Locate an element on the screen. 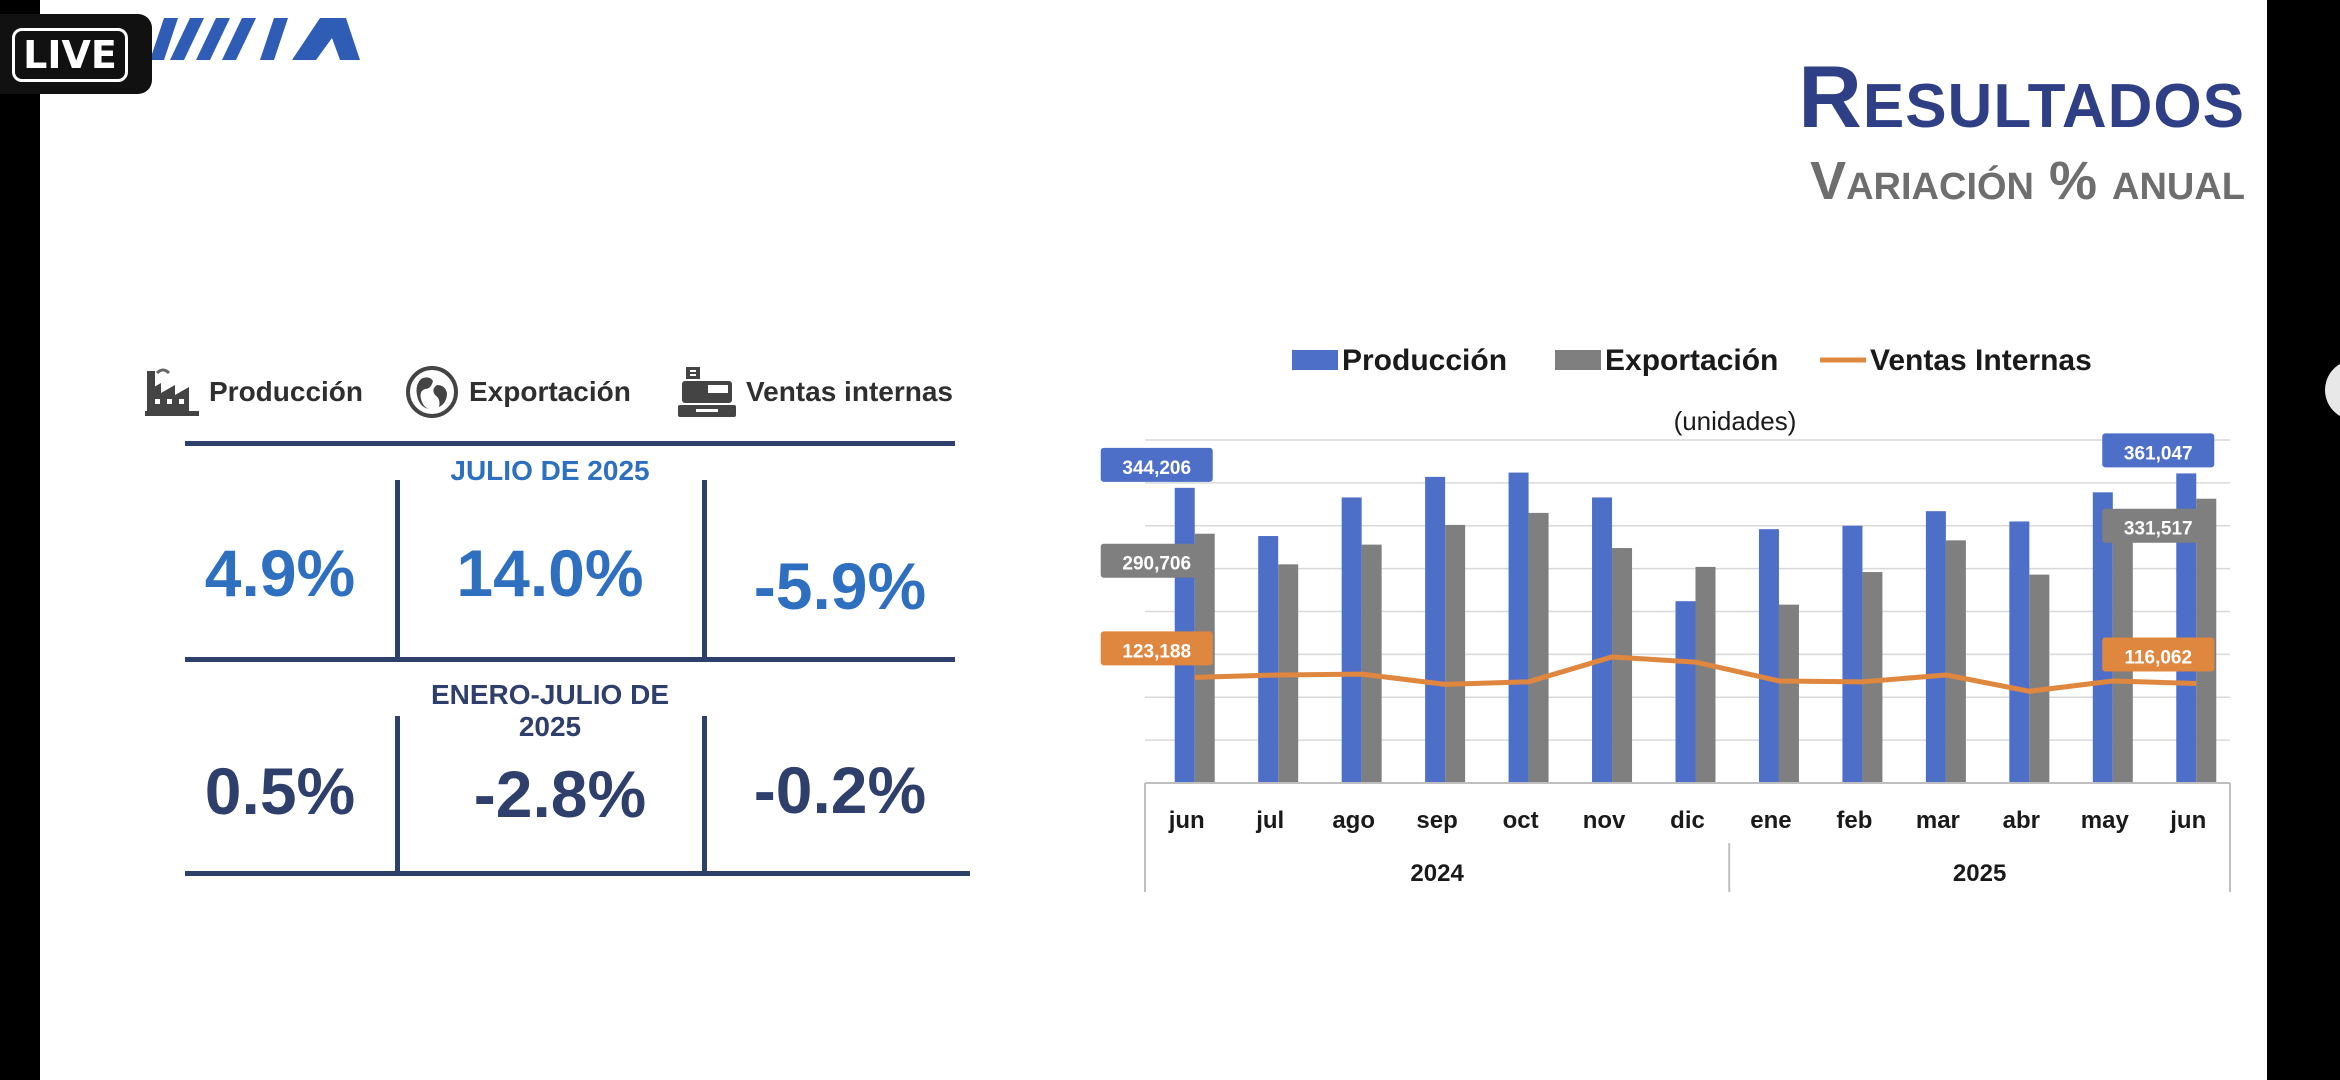 The height and width of the screenshot is (1080, 2340). x-tick-label: jul is located at coordinates (1269, 820).